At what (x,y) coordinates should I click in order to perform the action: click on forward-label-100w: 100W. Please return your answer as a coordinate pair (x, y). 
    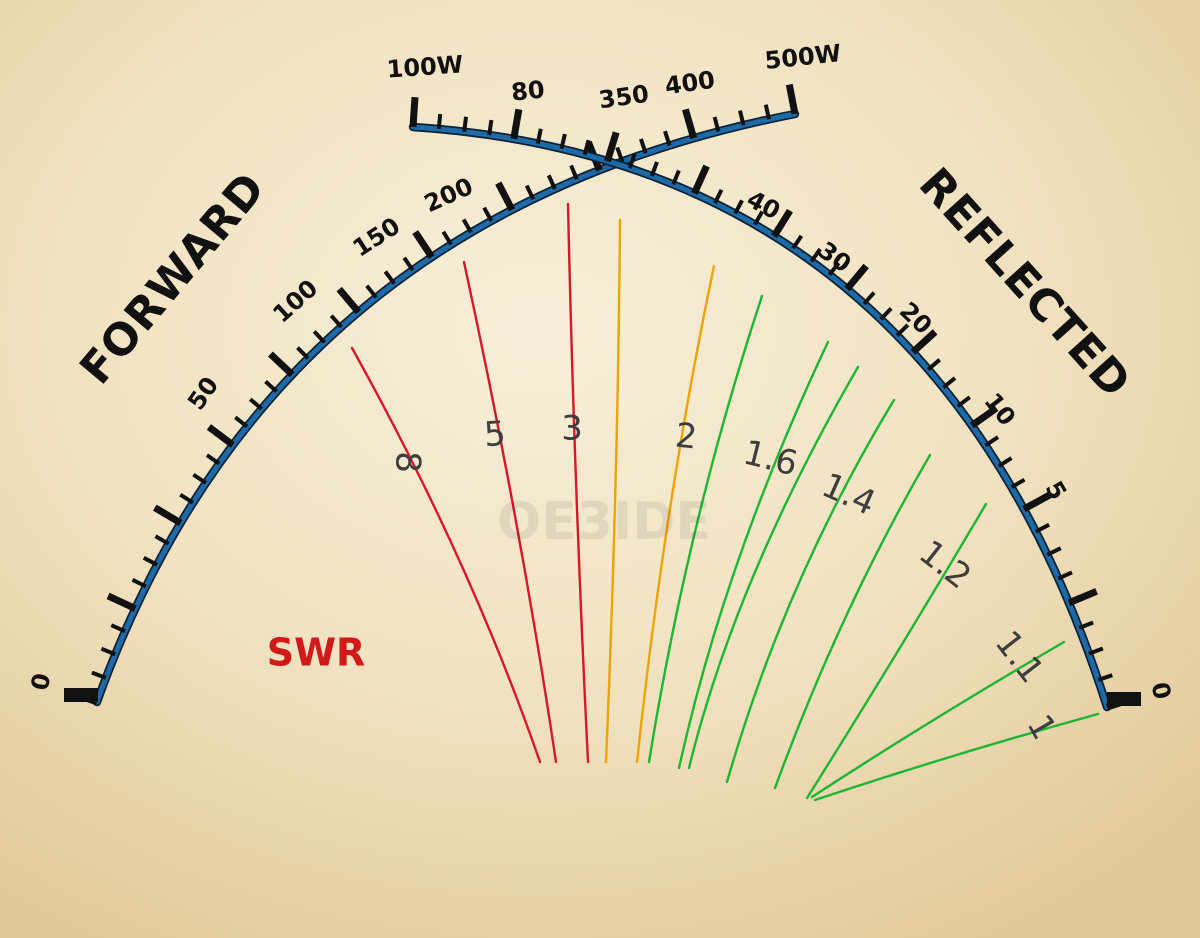
    Looking at the image, I should click on (425, 66).